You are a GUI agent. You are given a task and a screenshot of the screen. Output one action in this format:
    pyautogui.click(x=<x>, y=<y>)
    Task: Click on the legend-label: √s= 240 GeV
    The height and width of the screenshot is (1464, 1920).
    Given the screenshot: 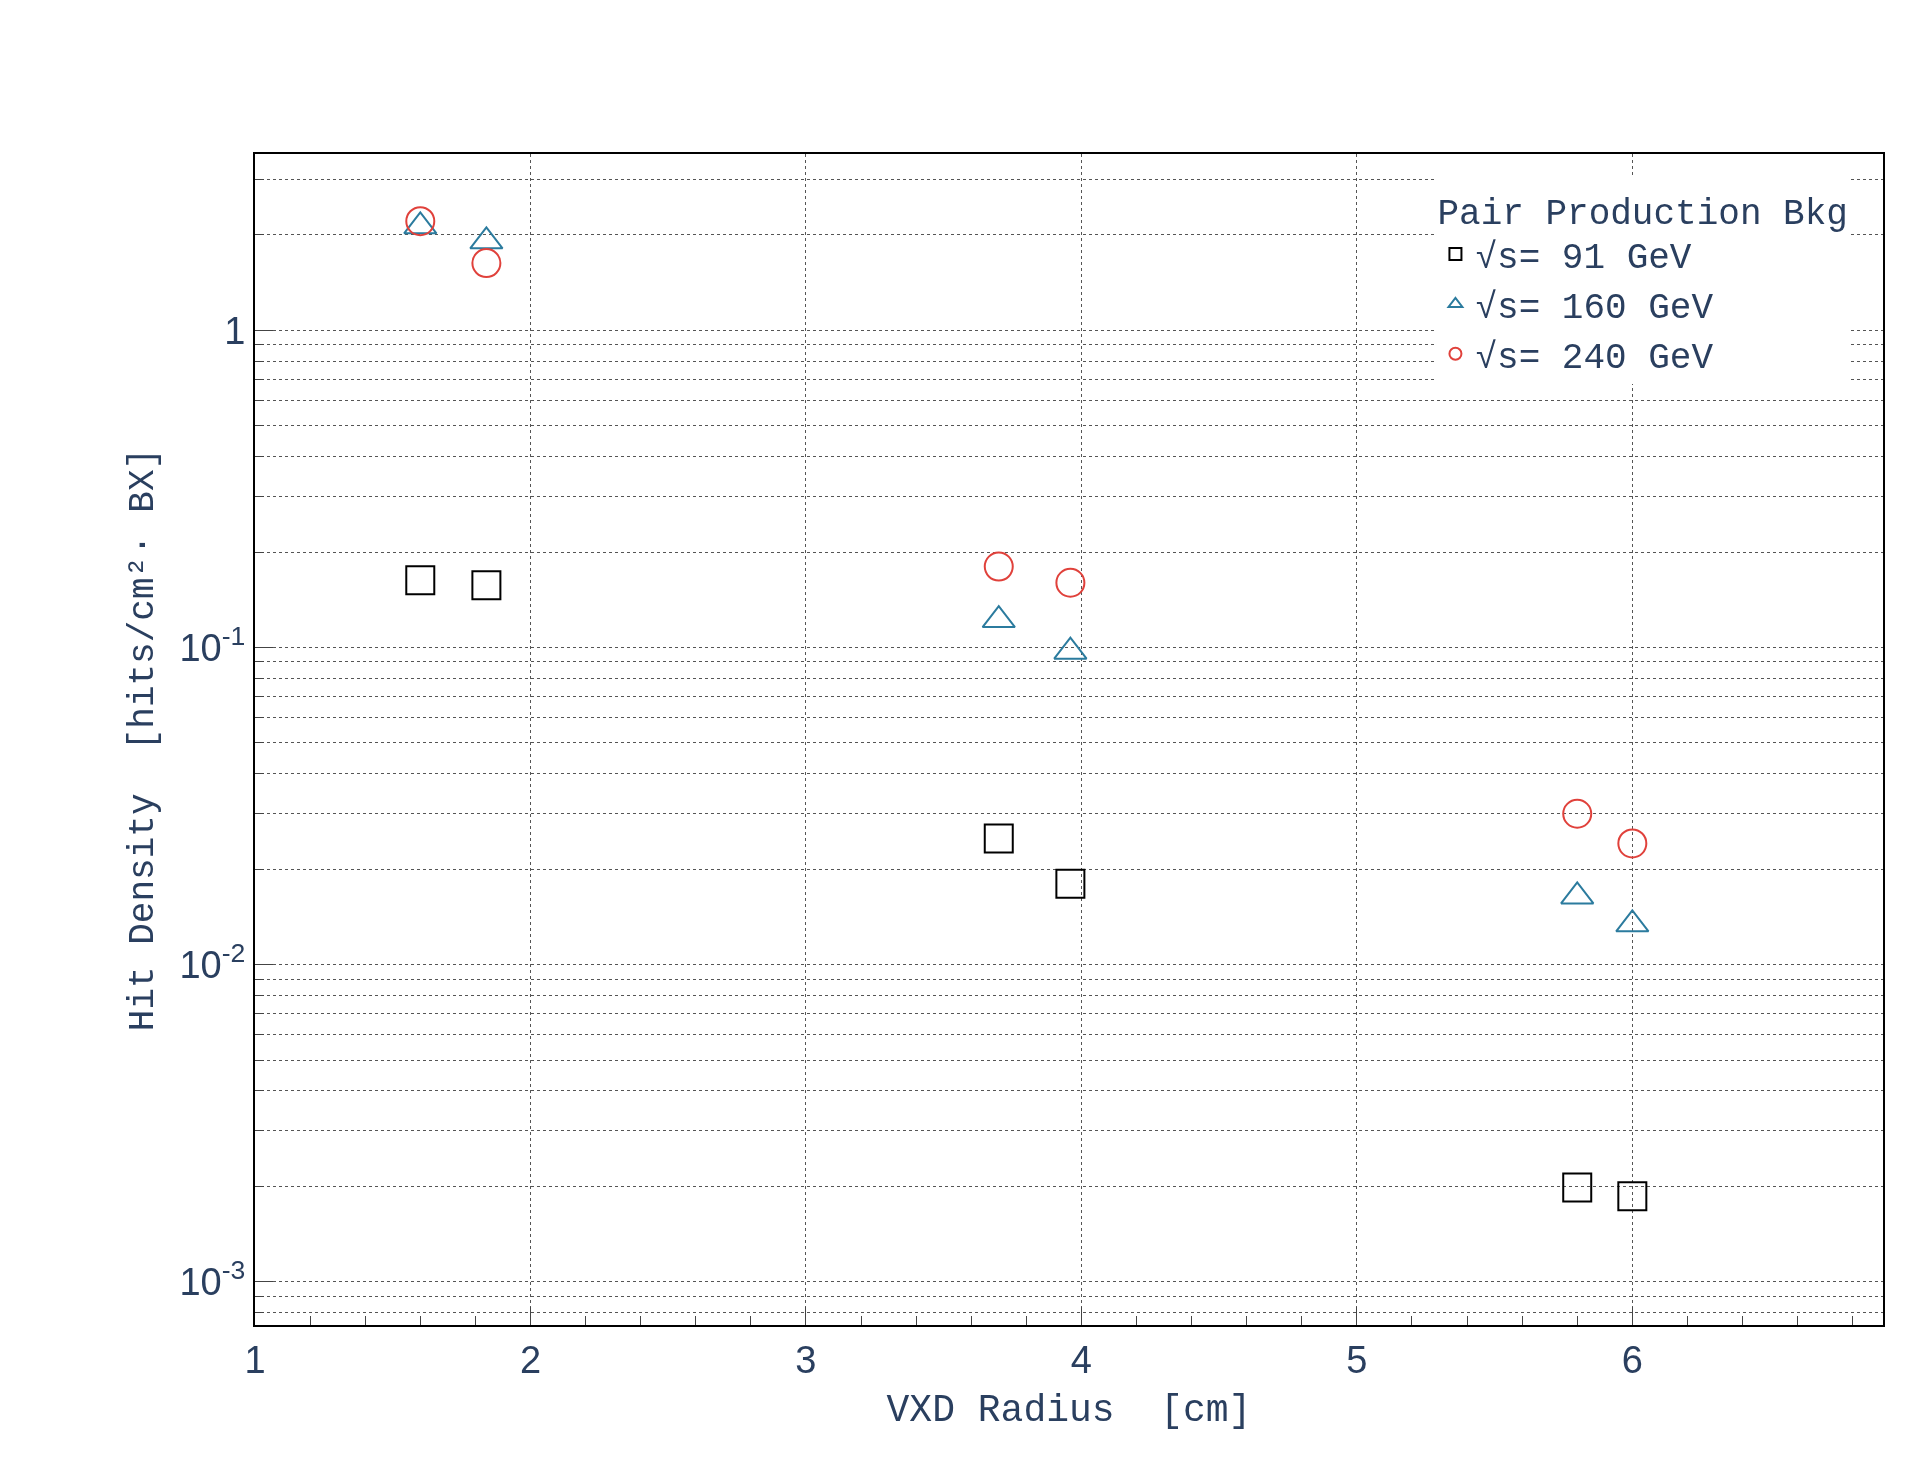 What is the action you would take?
    pyautogui.click(x=1594, y=358)
    